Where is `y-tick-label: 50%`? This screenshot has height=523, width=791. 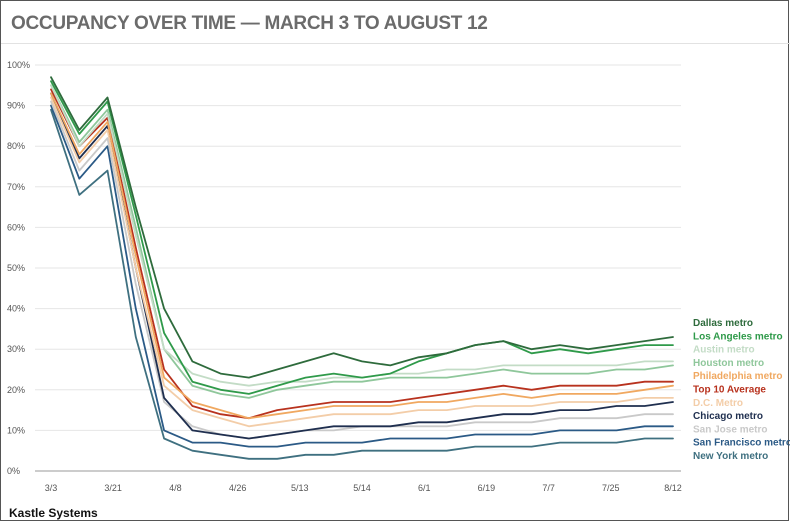
y-tick-label: 50% is located at coordinates (16, 268).